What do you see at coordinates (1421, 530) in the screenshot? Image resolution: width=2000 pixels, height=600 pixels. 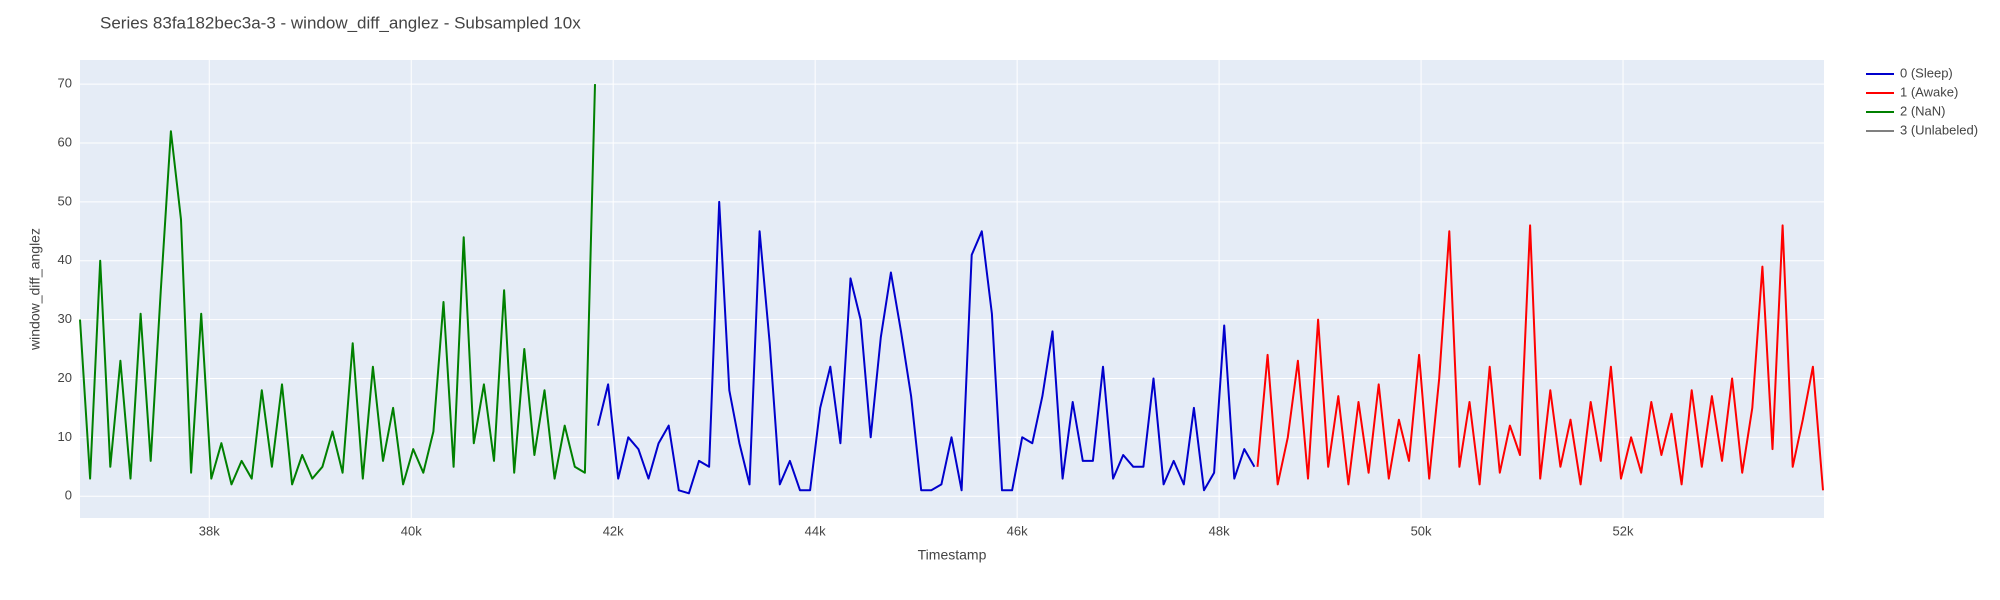 I see `x-tick-label: 50k` at bounding box center [1421, 530].